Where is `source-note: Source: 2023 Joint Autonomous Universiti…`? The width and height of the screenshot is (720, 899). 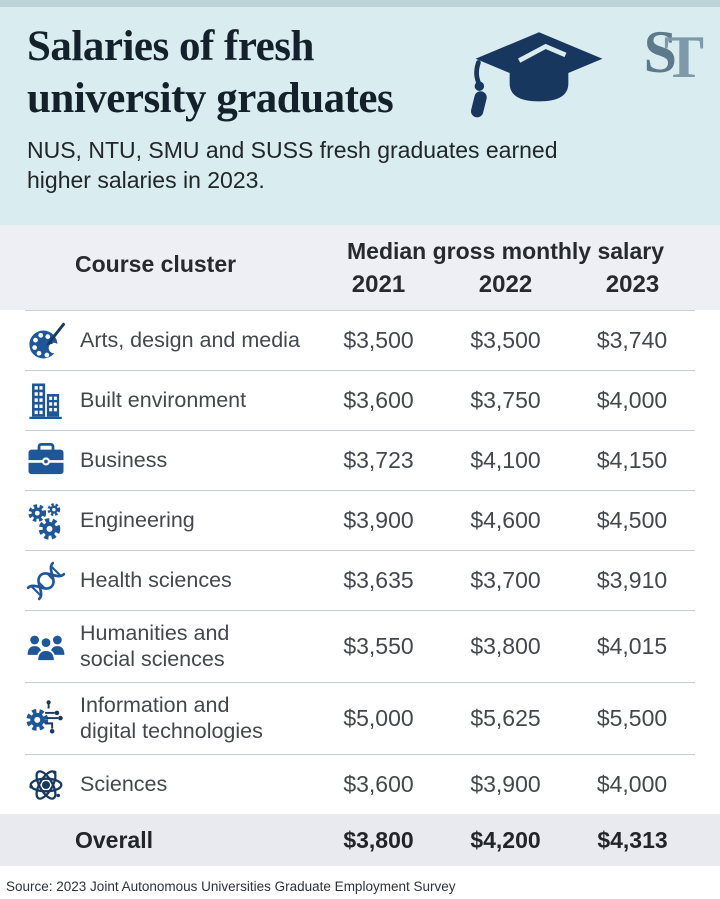 source-note: Source: 2023 Joint Autonomous Universiti… is located at coordinates (231, 886).